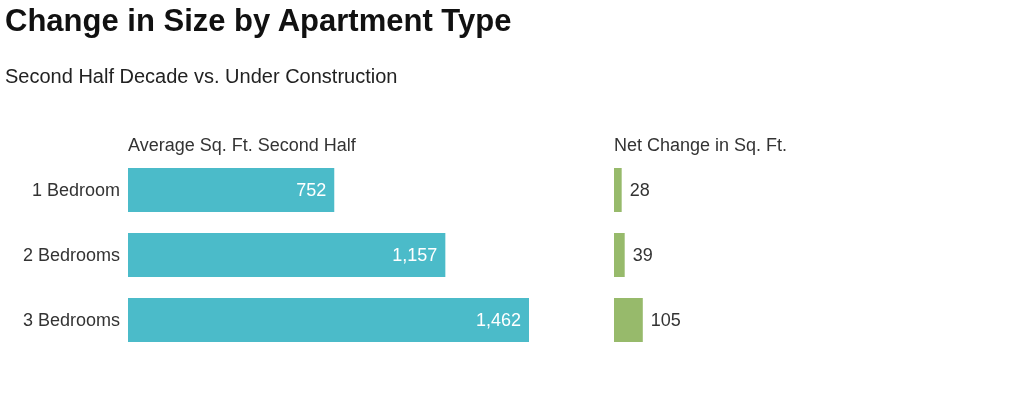  I want to click on data-label: 1,462, so click(498, 320).